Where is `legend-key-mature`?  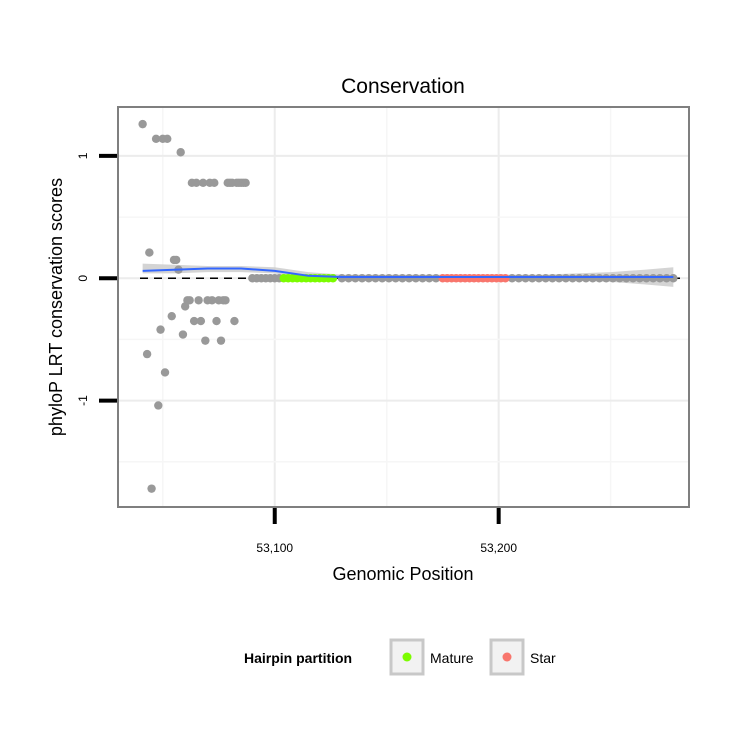 legend-key-mature is located at coordinates (407, 657).